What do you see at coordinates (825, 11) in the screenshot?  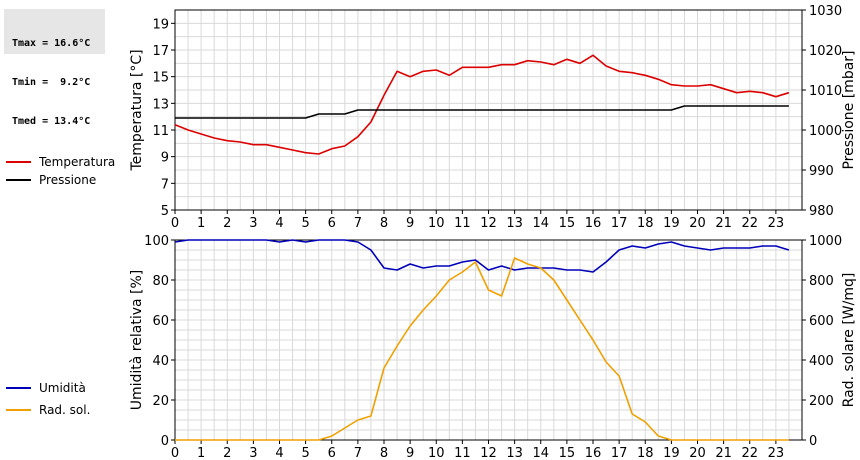 I see `y2-tick-label: 1030` at bounding box center [825, 11].